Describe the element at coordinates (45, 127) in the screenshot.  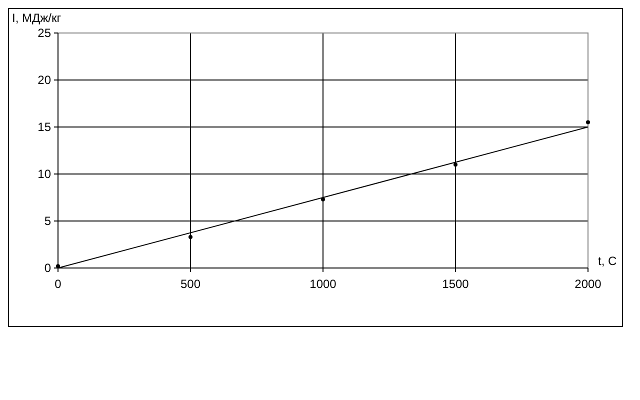
I see `y-tick-label: 15` at that location.